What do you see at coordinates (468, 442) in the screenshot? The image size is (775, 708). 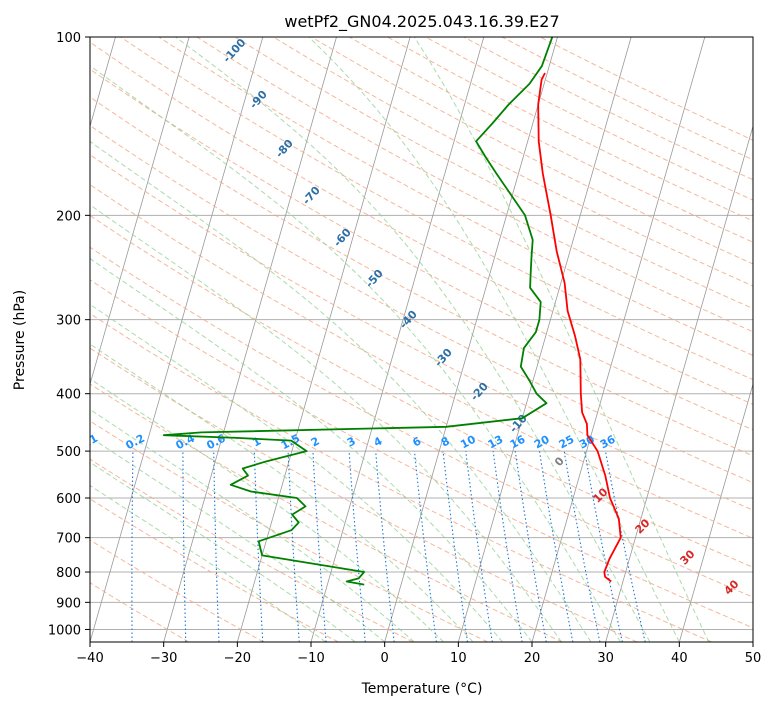 I see `mixing-ratio-label: 10` at bounding box center [468, 442].